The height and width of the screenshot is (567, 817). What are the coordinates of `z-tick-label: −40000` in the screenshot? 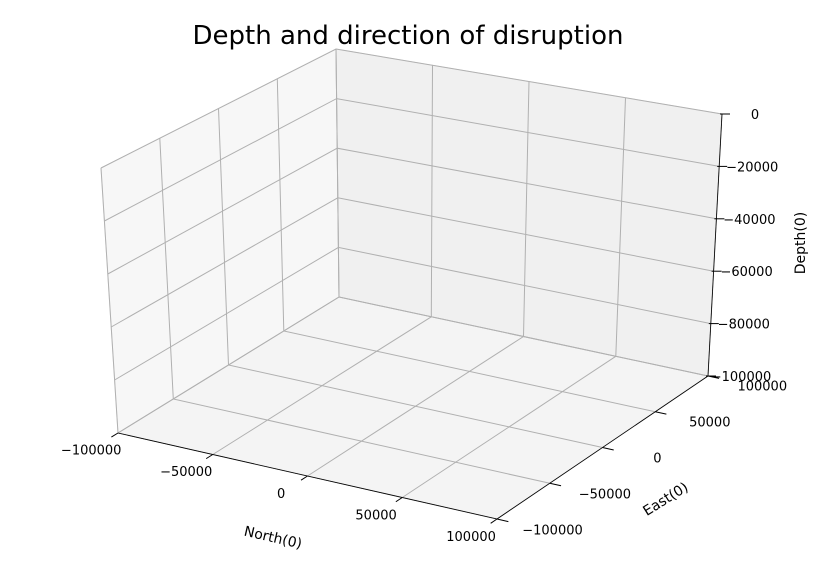 It's located at (749, 220).